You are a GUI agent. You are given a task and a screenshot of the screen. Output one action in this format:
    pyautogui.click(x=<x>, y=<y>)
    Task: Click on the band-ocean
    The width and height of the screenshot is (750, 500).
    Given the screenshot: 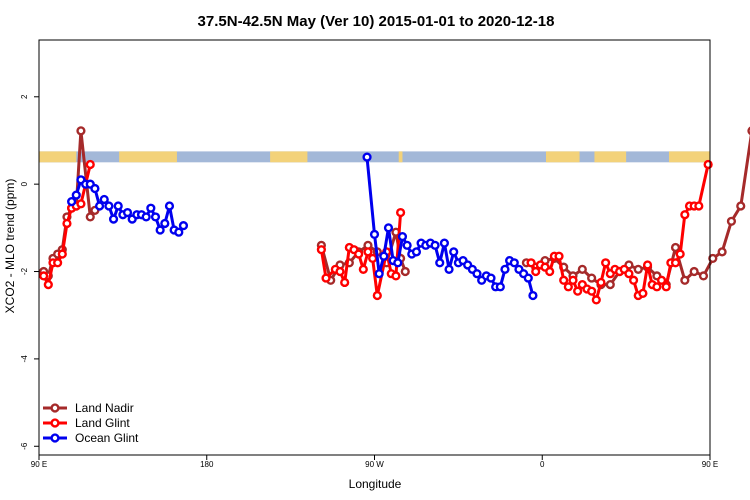 What is the action you would take?
    pyautogui.click(x=374, y=157)
    